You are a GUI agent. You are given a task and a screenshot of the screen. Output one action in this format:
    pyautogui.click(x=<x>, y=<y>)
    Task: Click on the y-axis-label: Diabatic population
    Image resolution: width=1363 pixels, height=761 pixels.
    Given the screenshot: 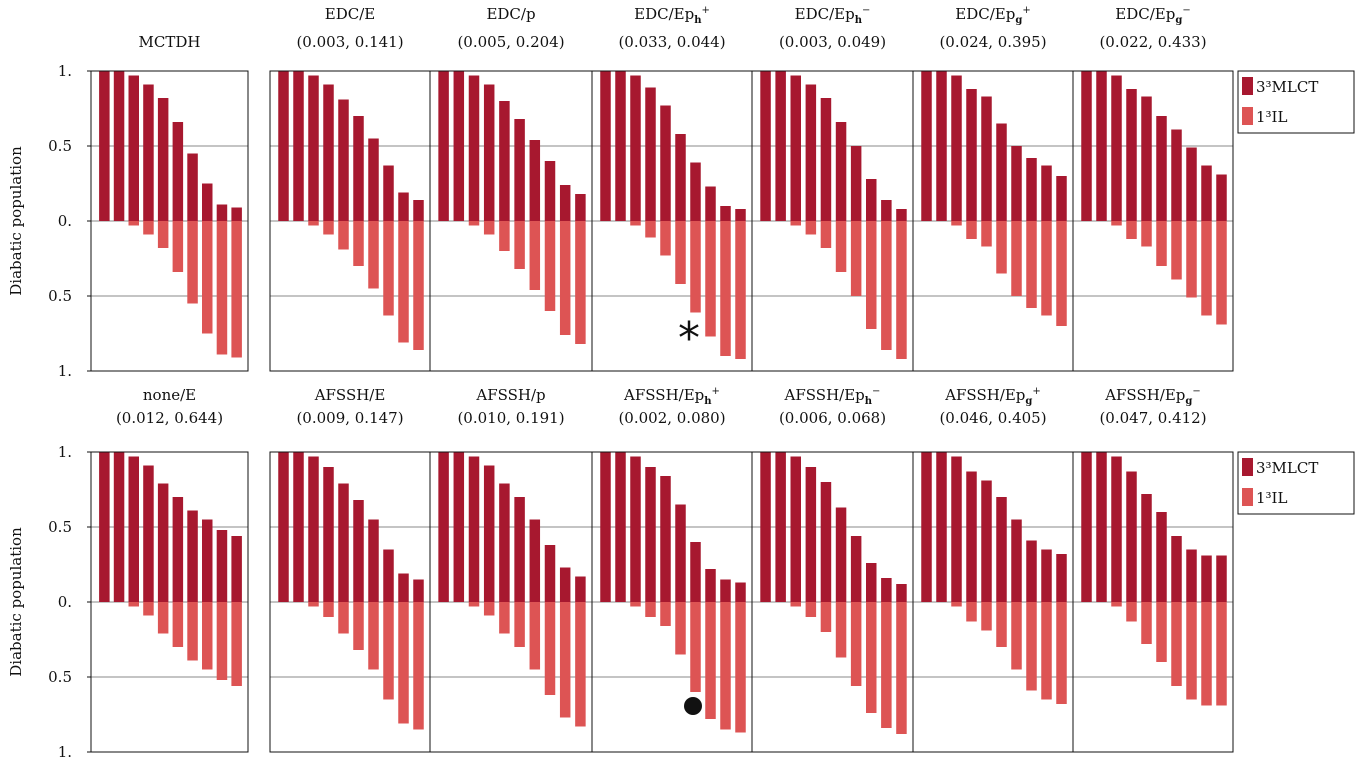 What is the action you would take?
    pyautogui.click(x=16, y=221)
    